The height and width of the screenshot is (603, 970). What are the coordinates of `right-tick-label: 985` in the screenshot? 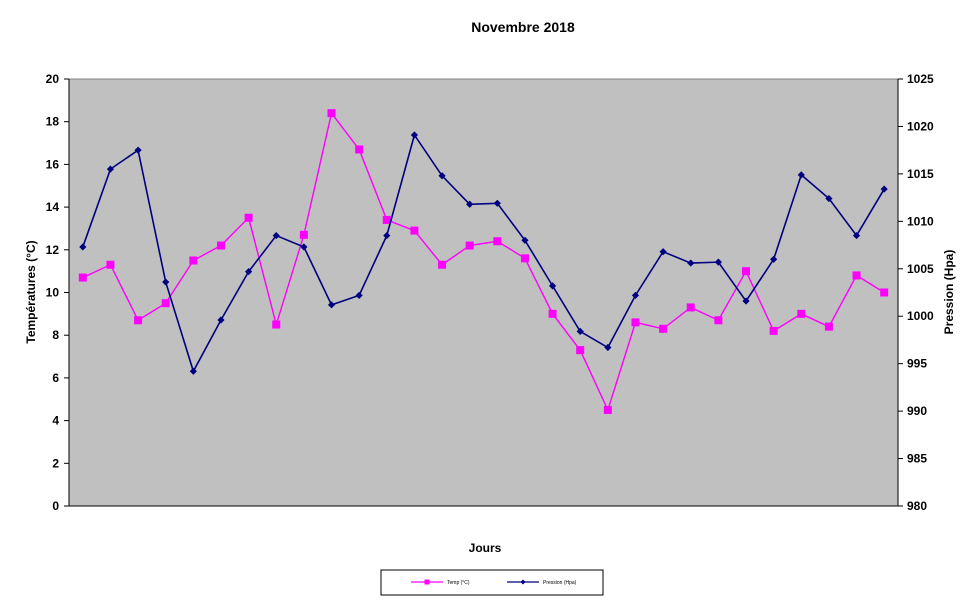 It's located at (917, 459).